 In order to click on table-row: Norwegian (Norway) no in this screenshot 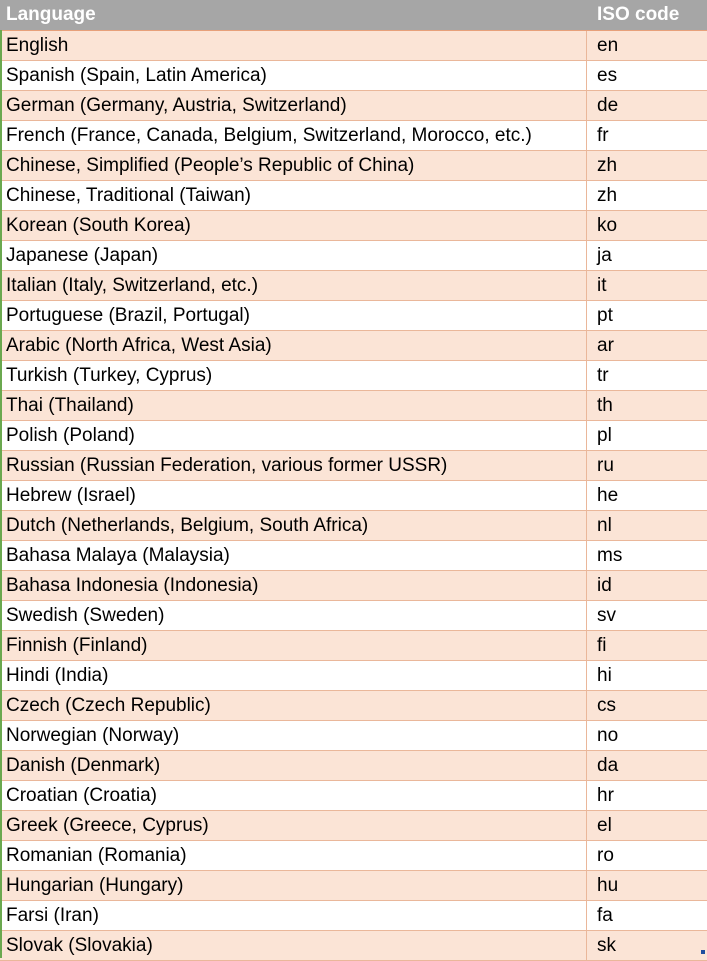, I will do `click(353, 736)`.